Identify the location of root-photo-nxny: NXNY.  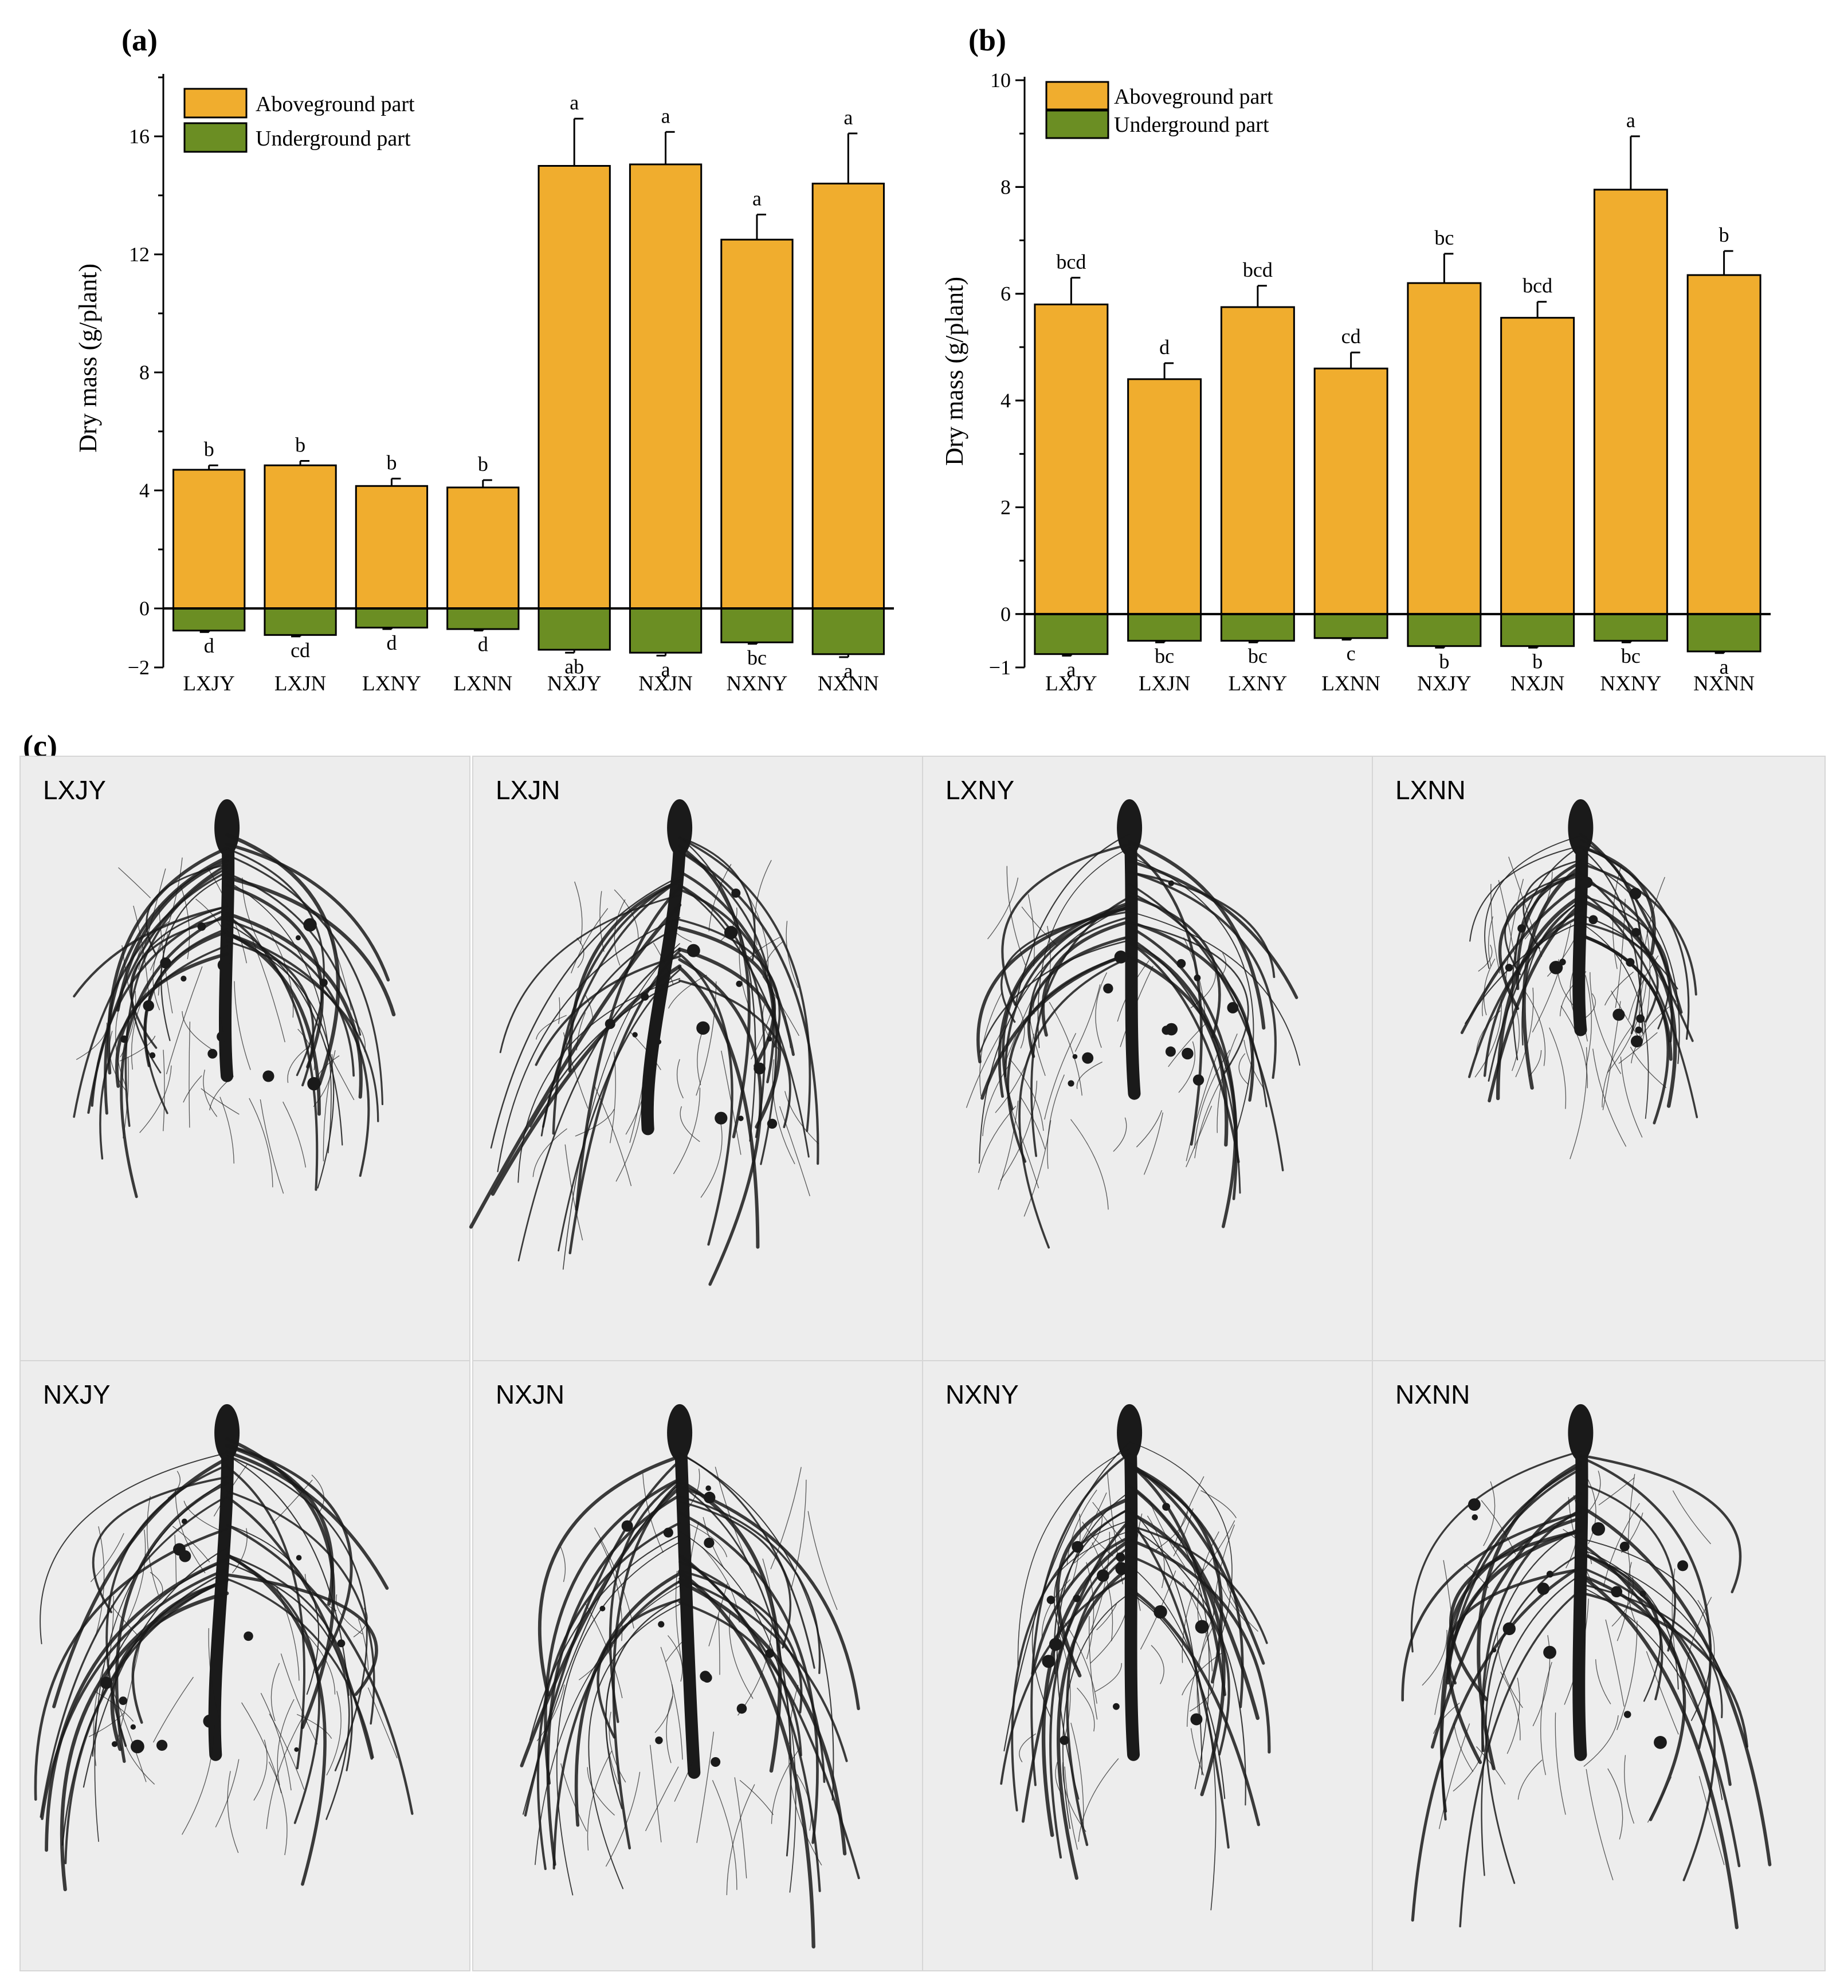
(1147, 1665).